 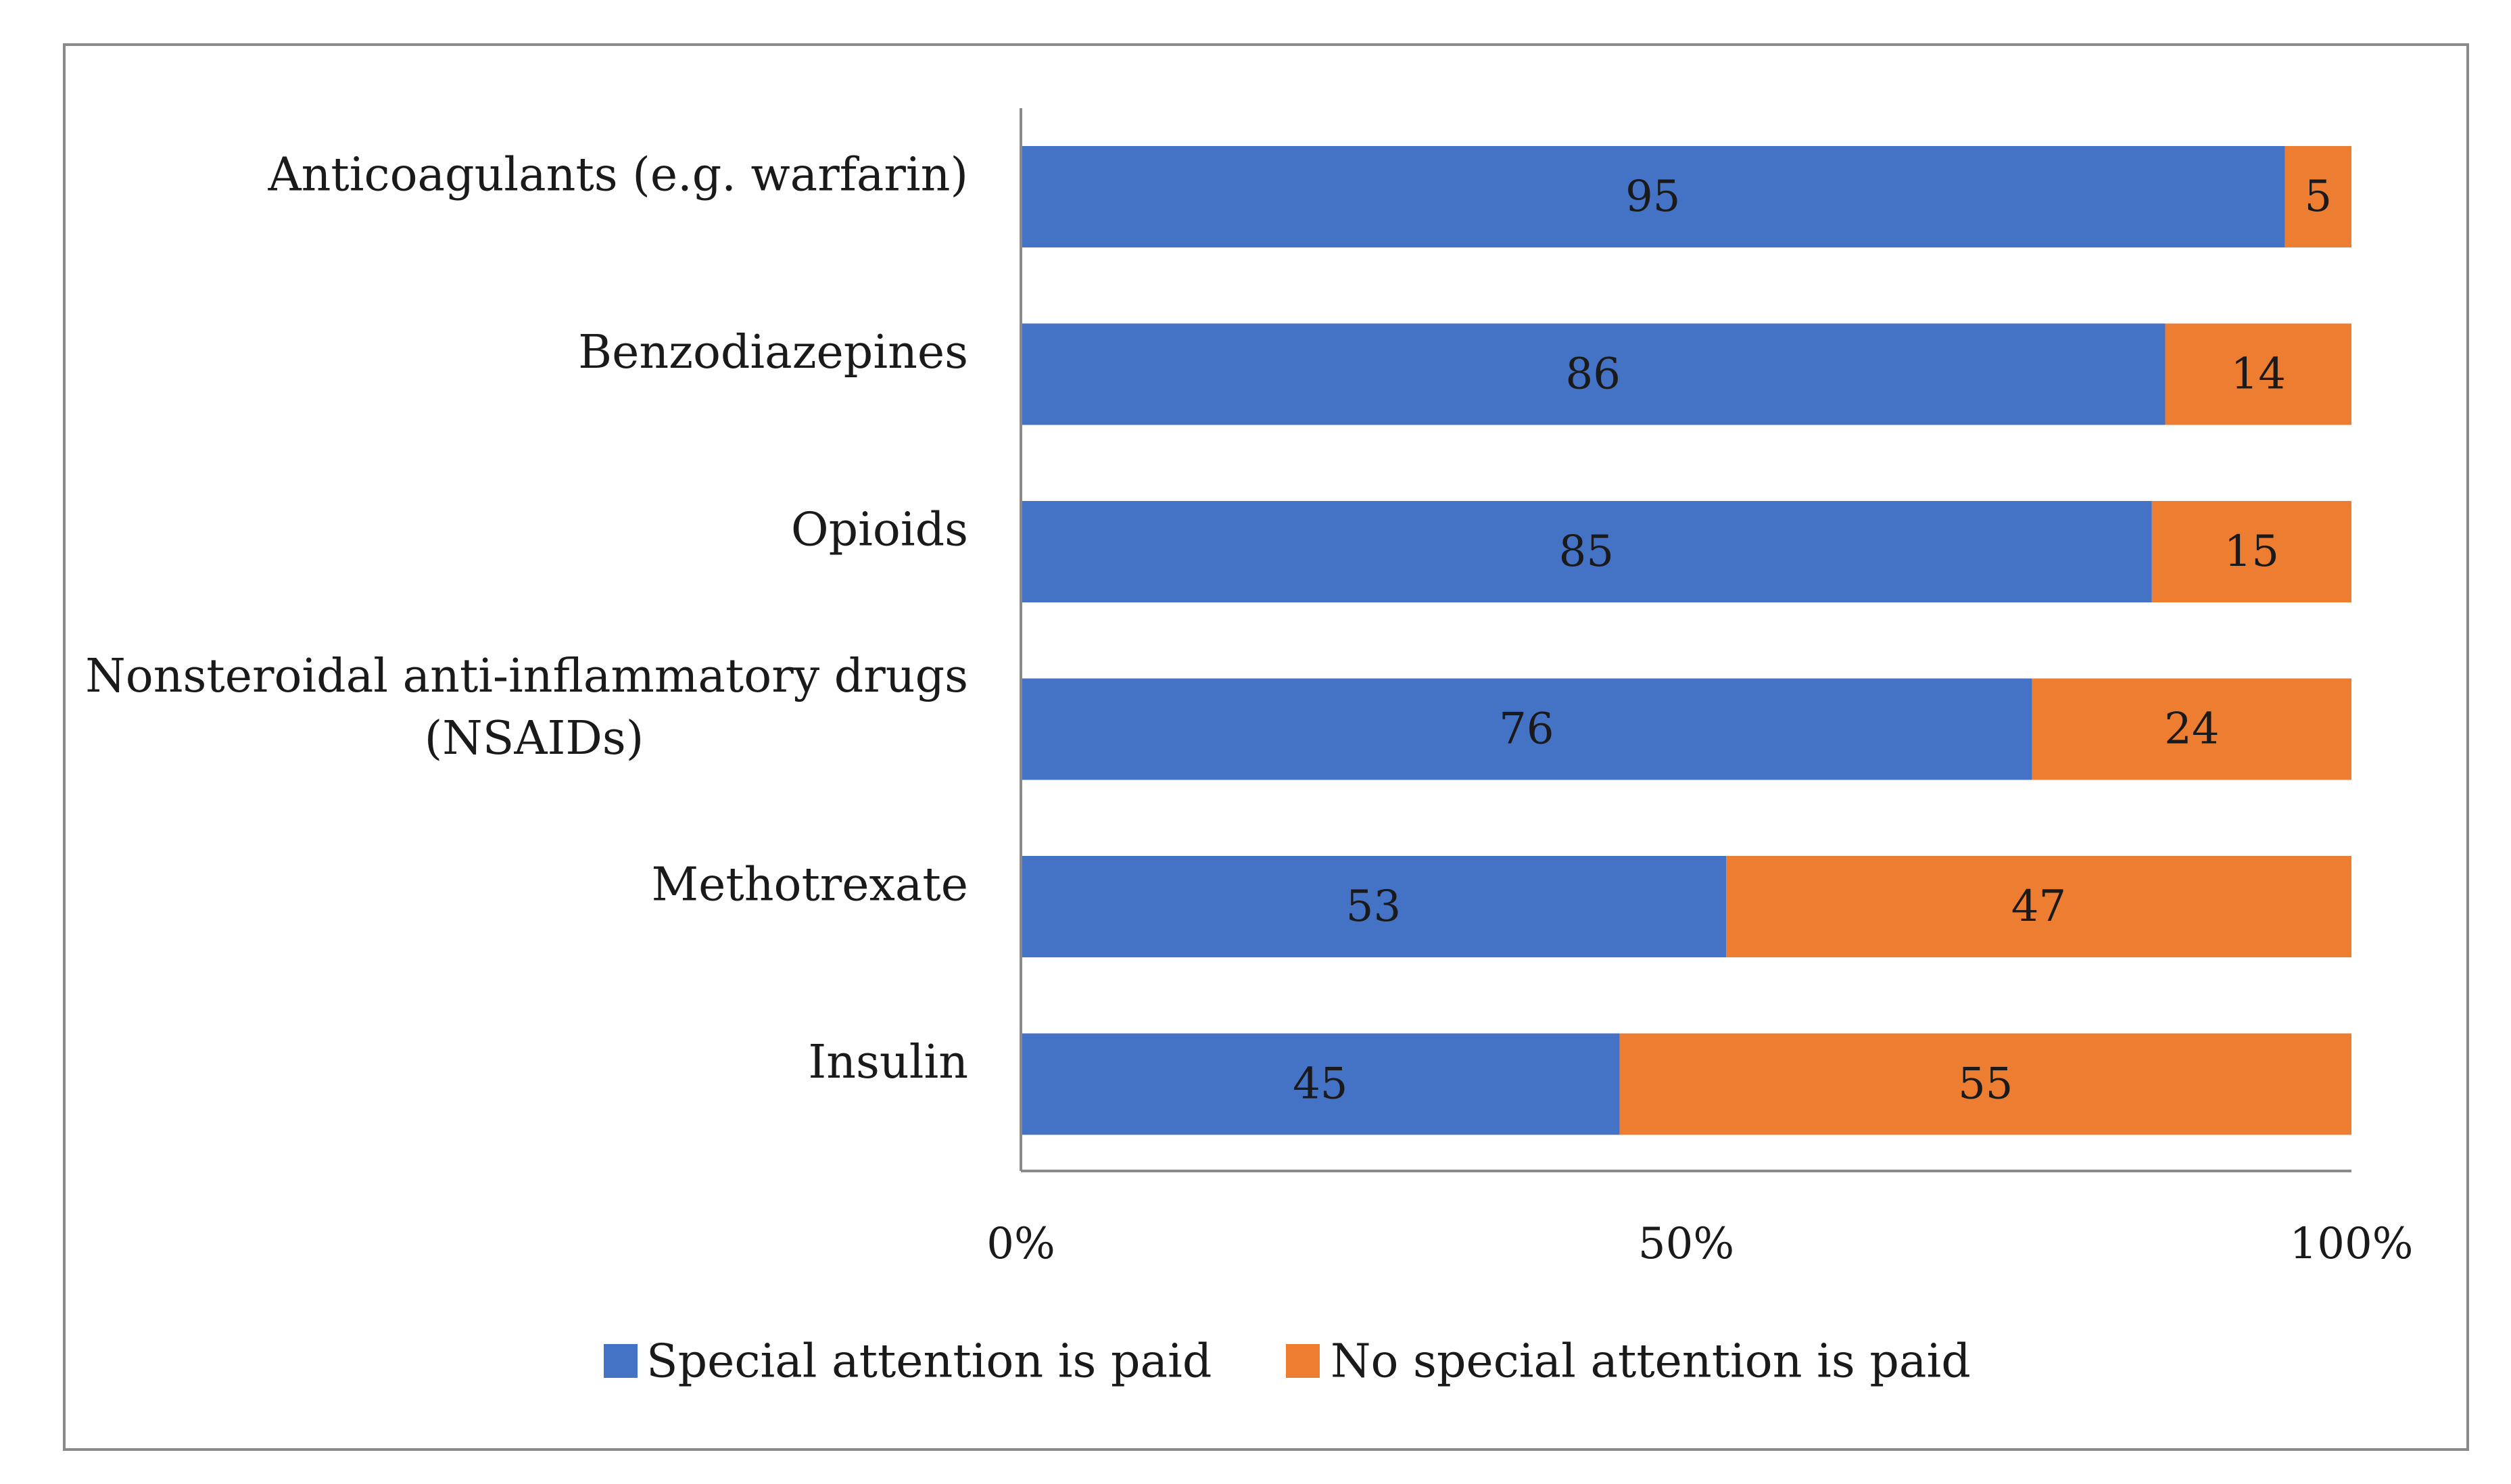 I want to click on bar-nonsteroidal-anti-inflammatory-drugs-nsaids-special-attention-is-paid, so click(x=1526, y=729).